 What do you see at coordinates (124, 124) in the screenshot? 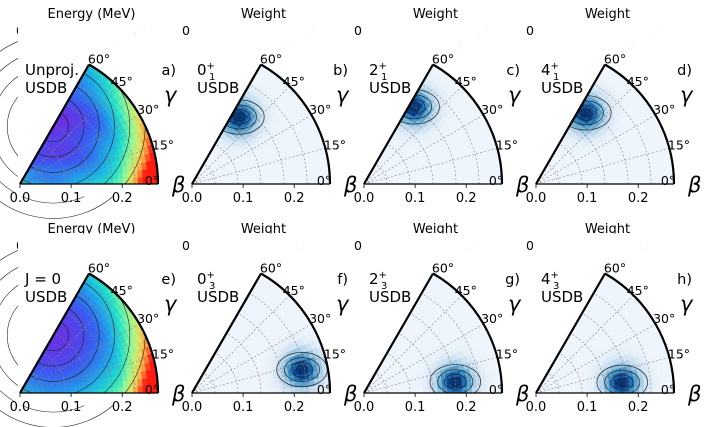
I see `frame-arc` at bounding box center [124, 124].